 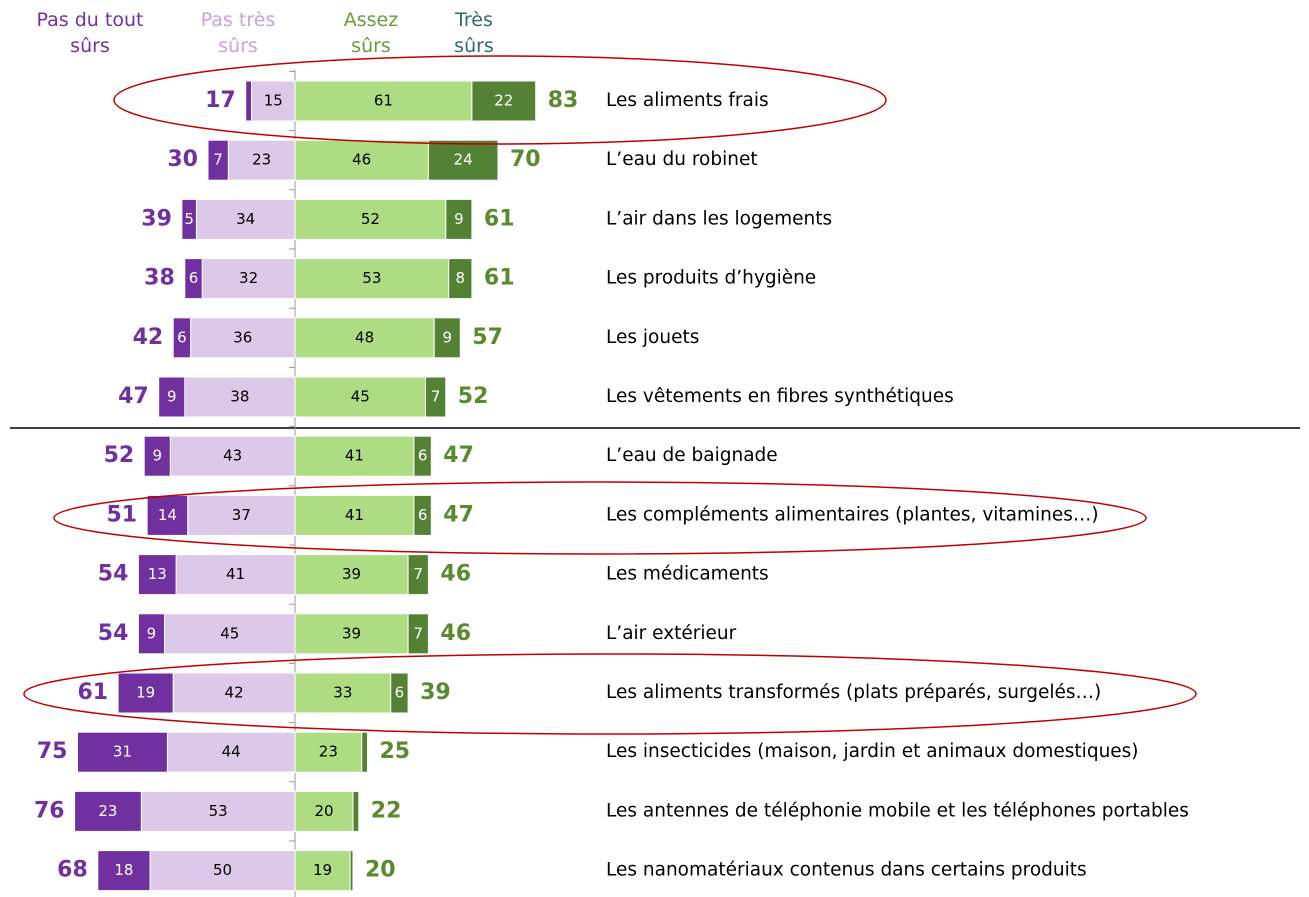 What do you see at coordinates (220, 100) in the screenshot?
I see `left-total: 17` at bounding box center [220, 100].